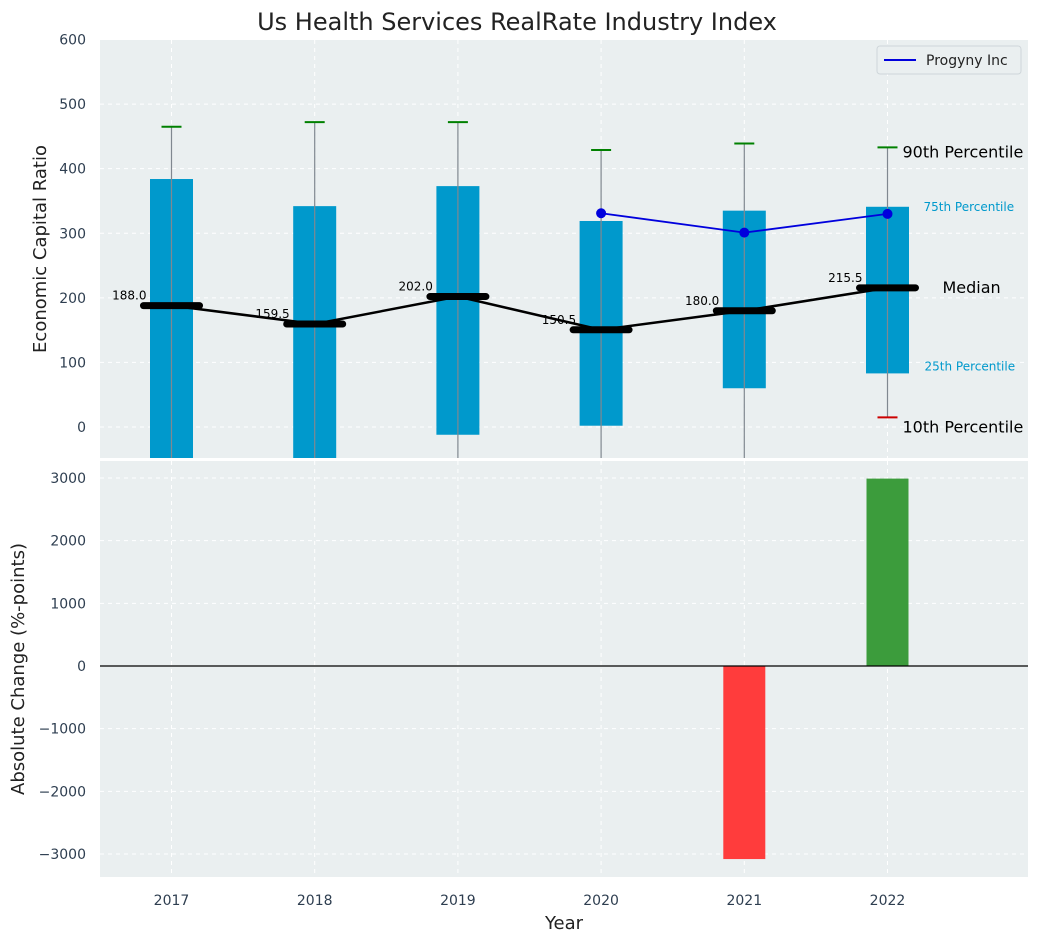 This screenshot has height=942, width=1039. Describe the element at coordinates (744, 763) in the screenshot. I see `change-bar-2021` at that location.